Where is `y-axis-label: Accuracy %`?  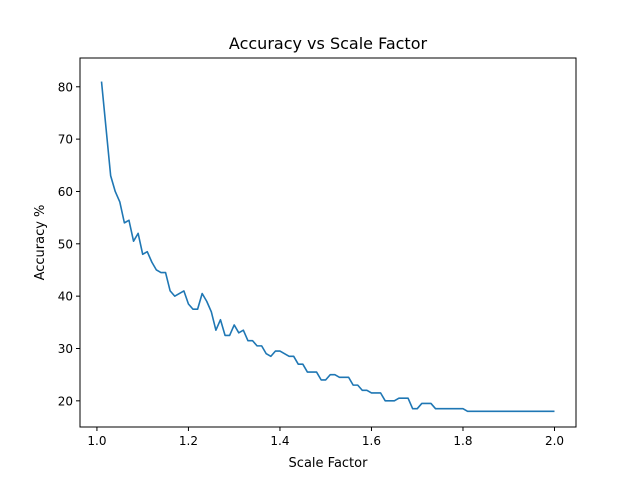 y-axis-label: Accuracy % is located at coordinates (40, 243).